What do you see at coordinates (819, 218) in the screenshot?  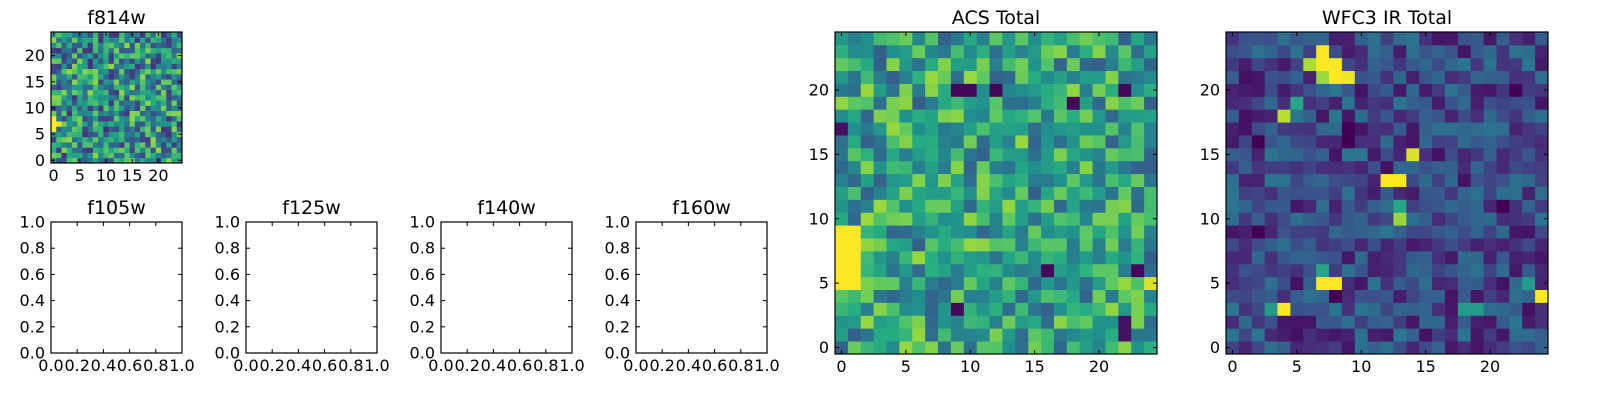 I see `y-tick-label: 10` at bounding box center [819, 218].